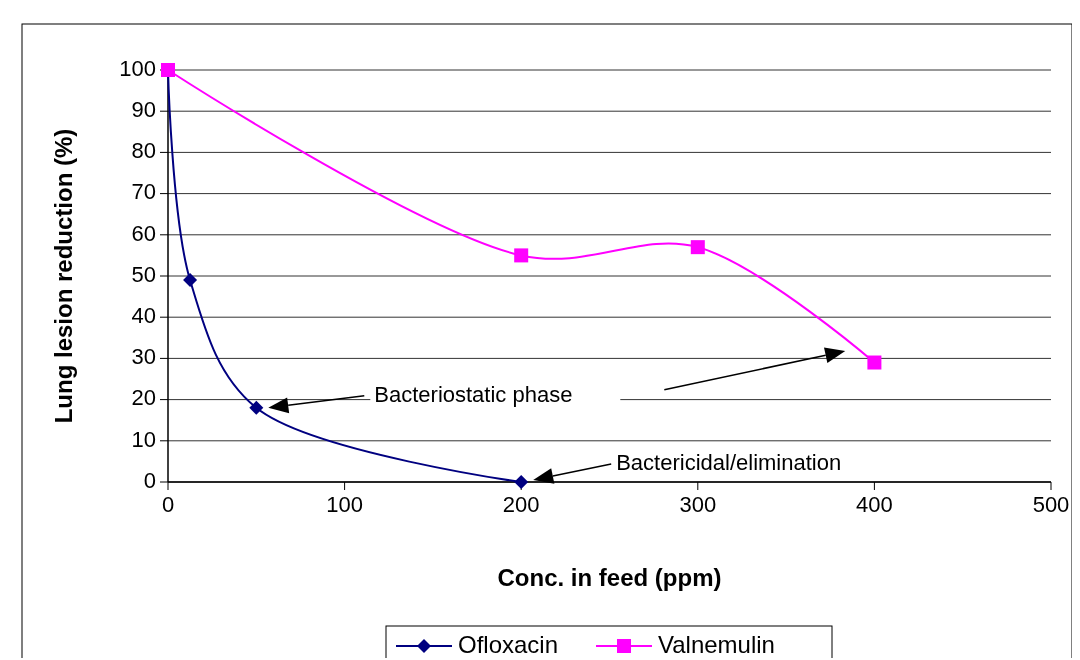 Image resolution: width=1080 pixels, height=660 pixels. I want to click on legend-label: Valnemulin, so click(716, 645).